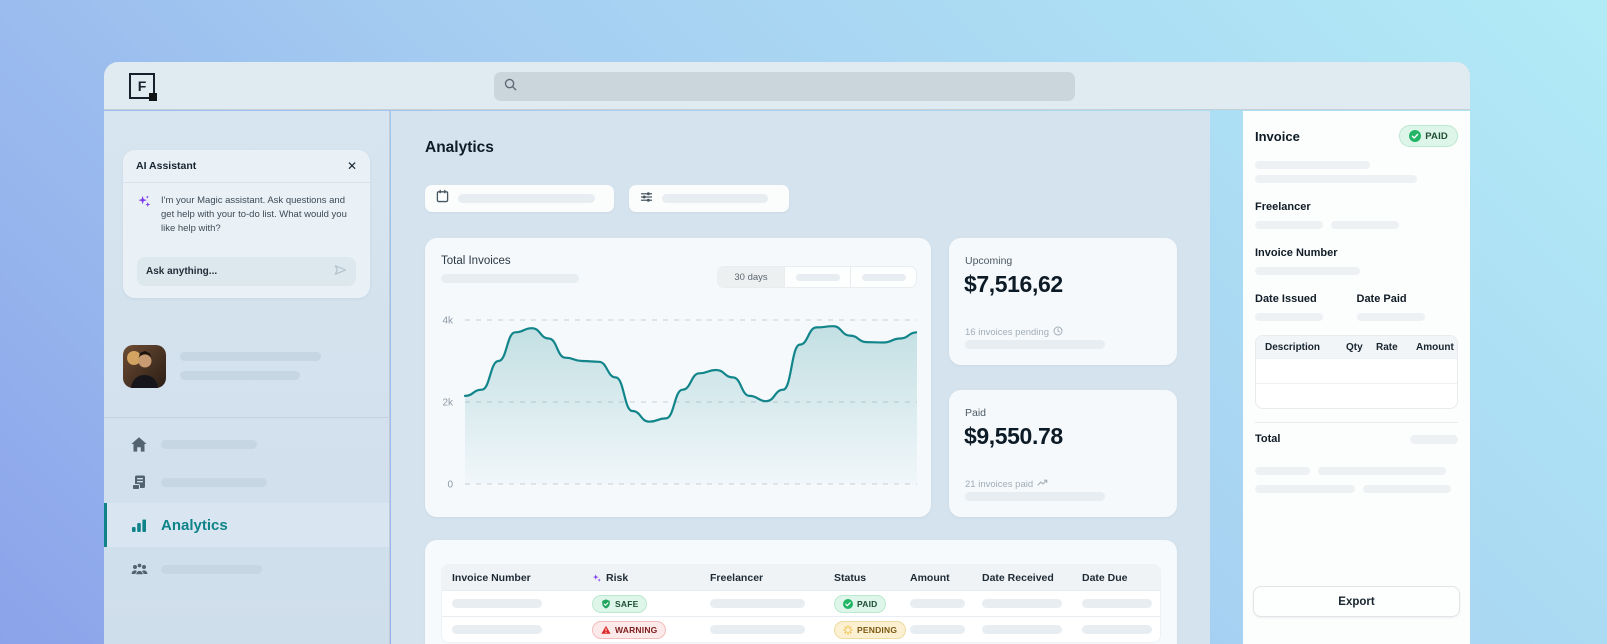 The width and height of the screenshot is (1607, 644). What do you see at coordinates (1063, 453) in the screenshot?
I see `paid-stat-card: Paid $9,550.78 21 invoices paid` at bounding box center [1063, 453].